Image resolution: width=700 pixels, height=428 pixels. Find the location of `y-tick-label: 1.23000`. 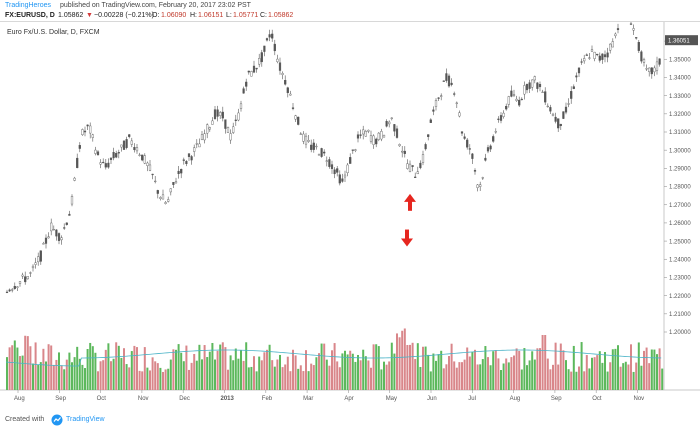

y-tick-label: 1.23000 is located at coordinates (680, 279).